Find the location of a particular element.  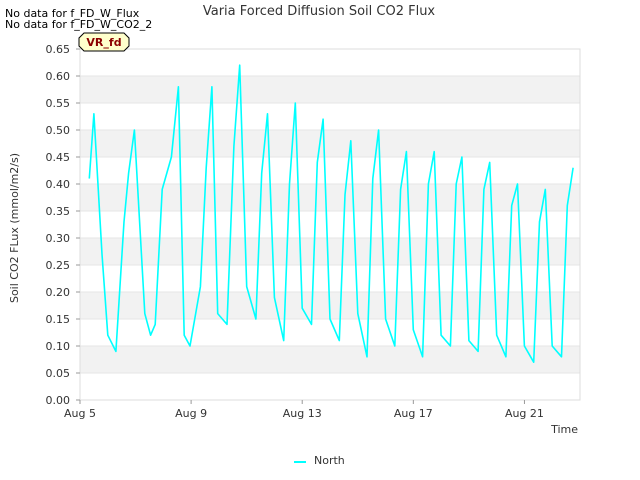

legend-label-north: North is located at coordinates (329, 460).